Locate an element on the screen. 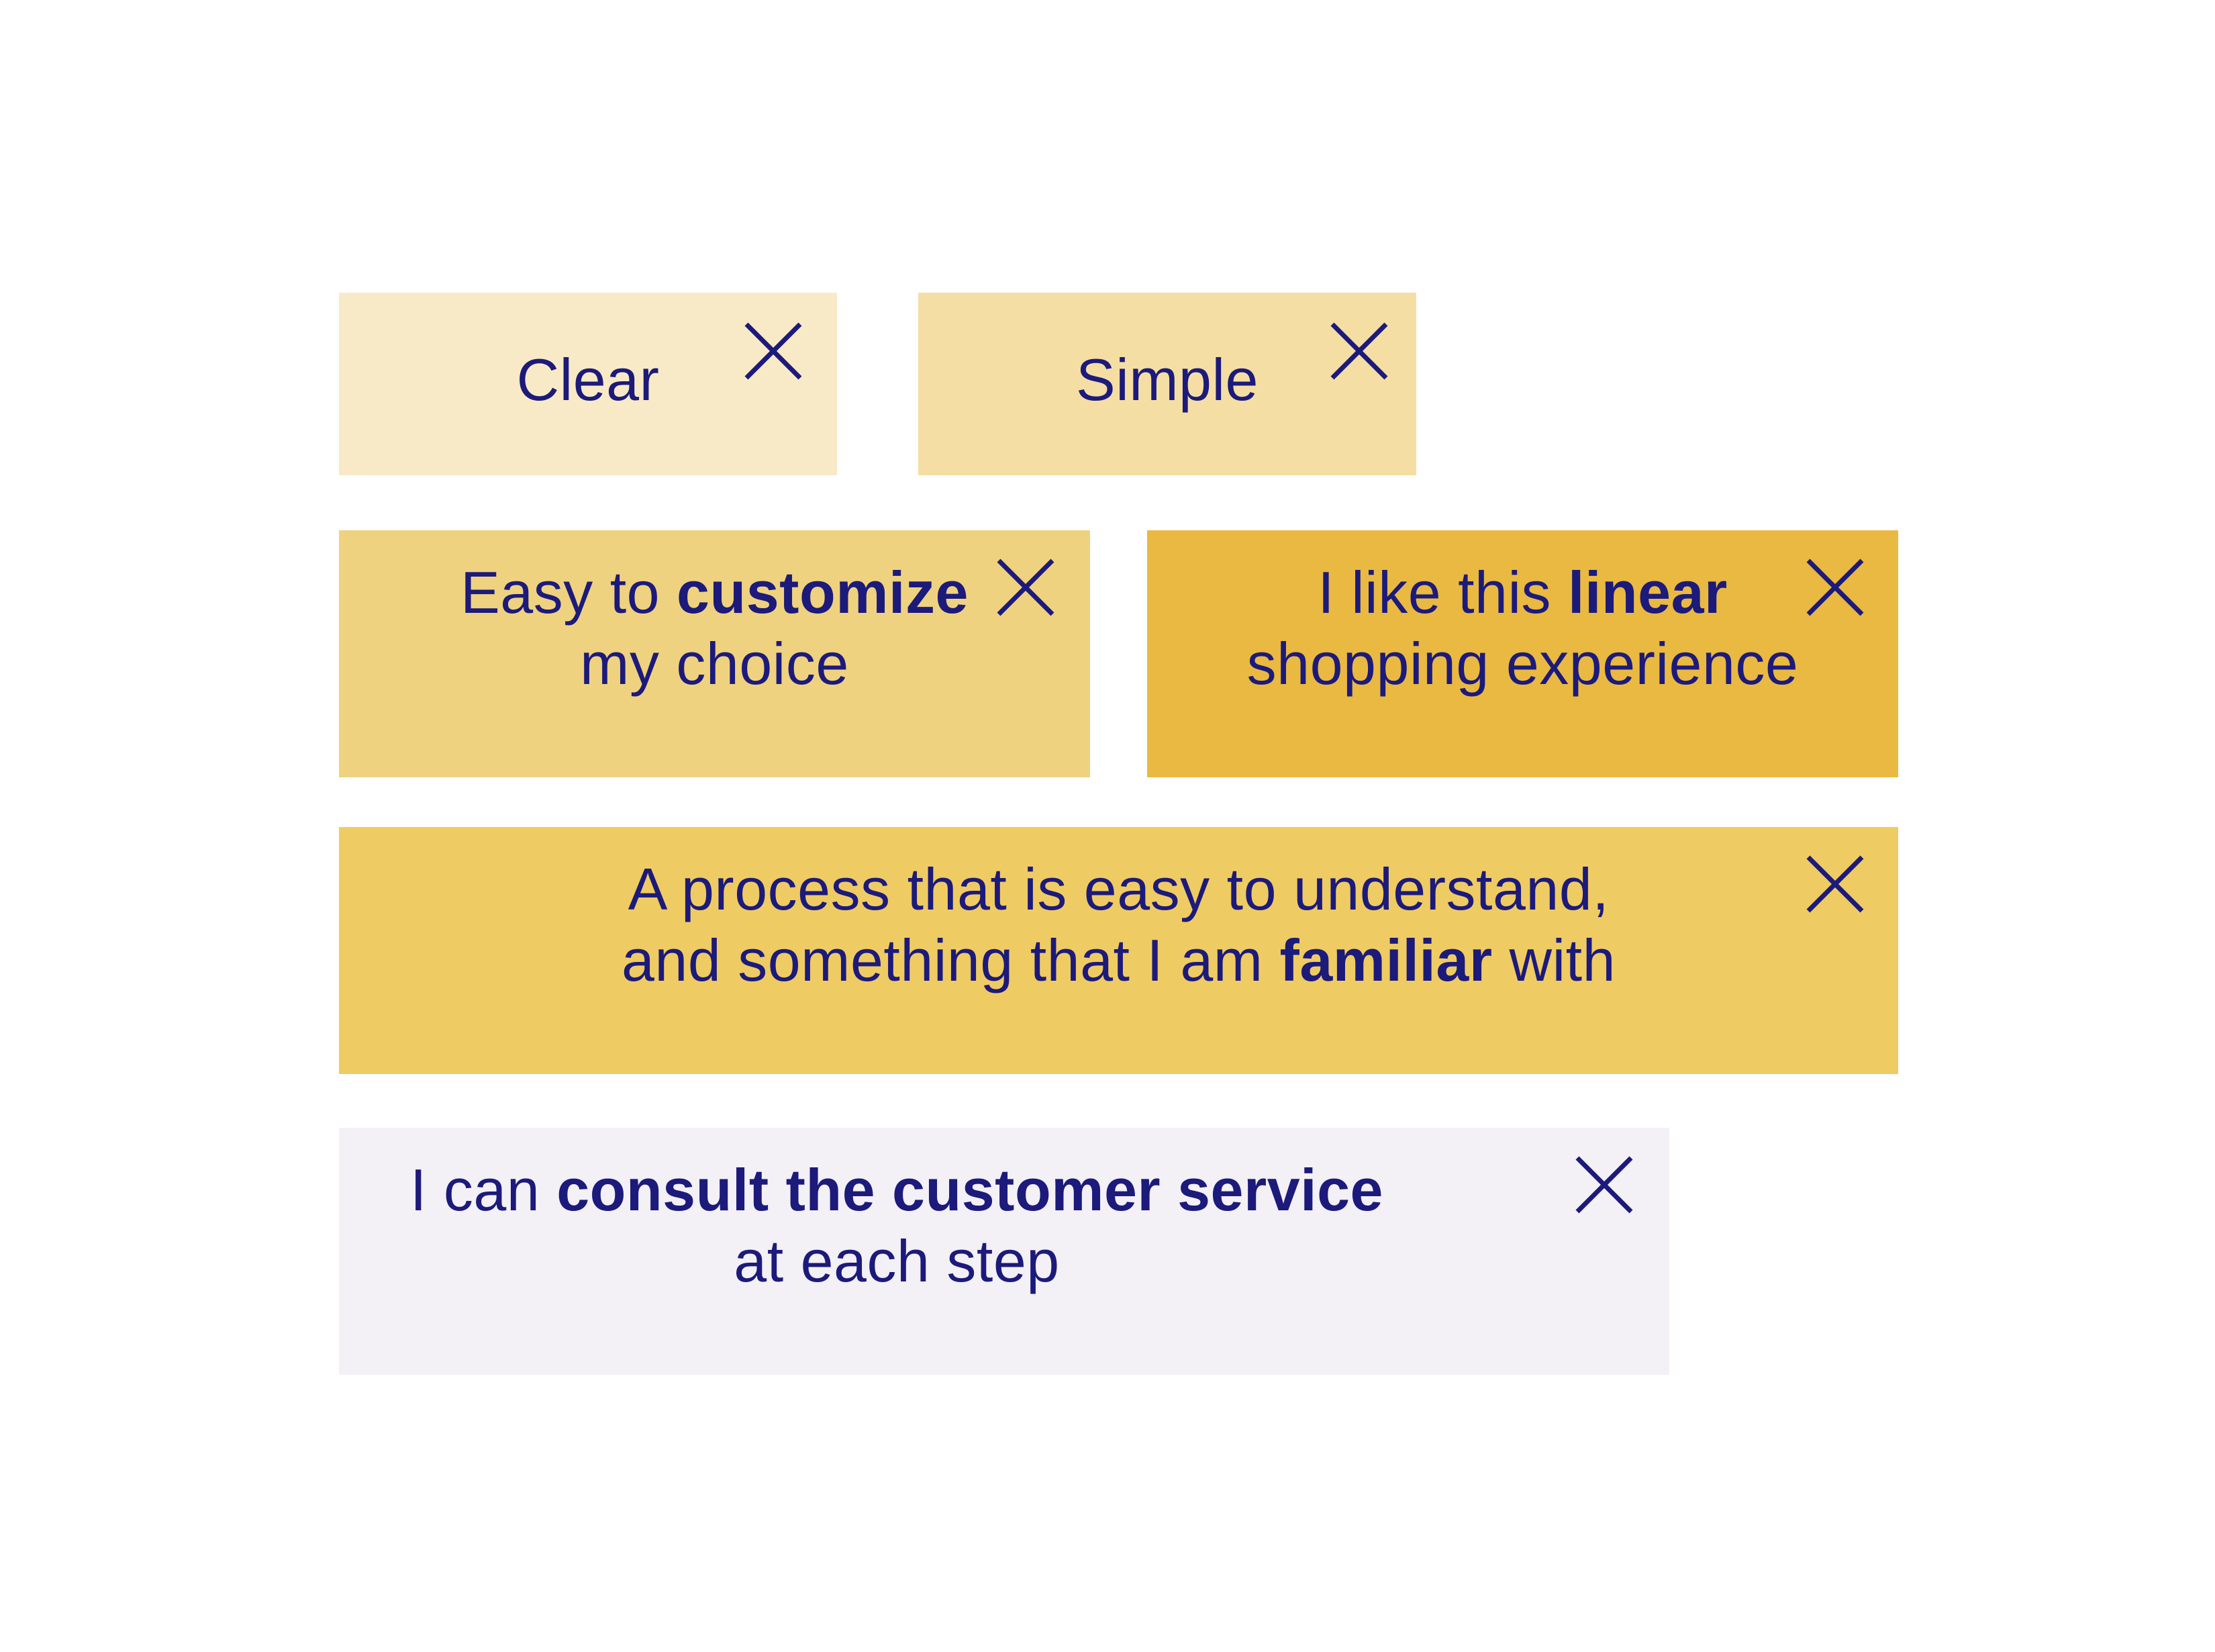  tag-customize-line-1: Easy to customize is located at coordinates (714, 592).